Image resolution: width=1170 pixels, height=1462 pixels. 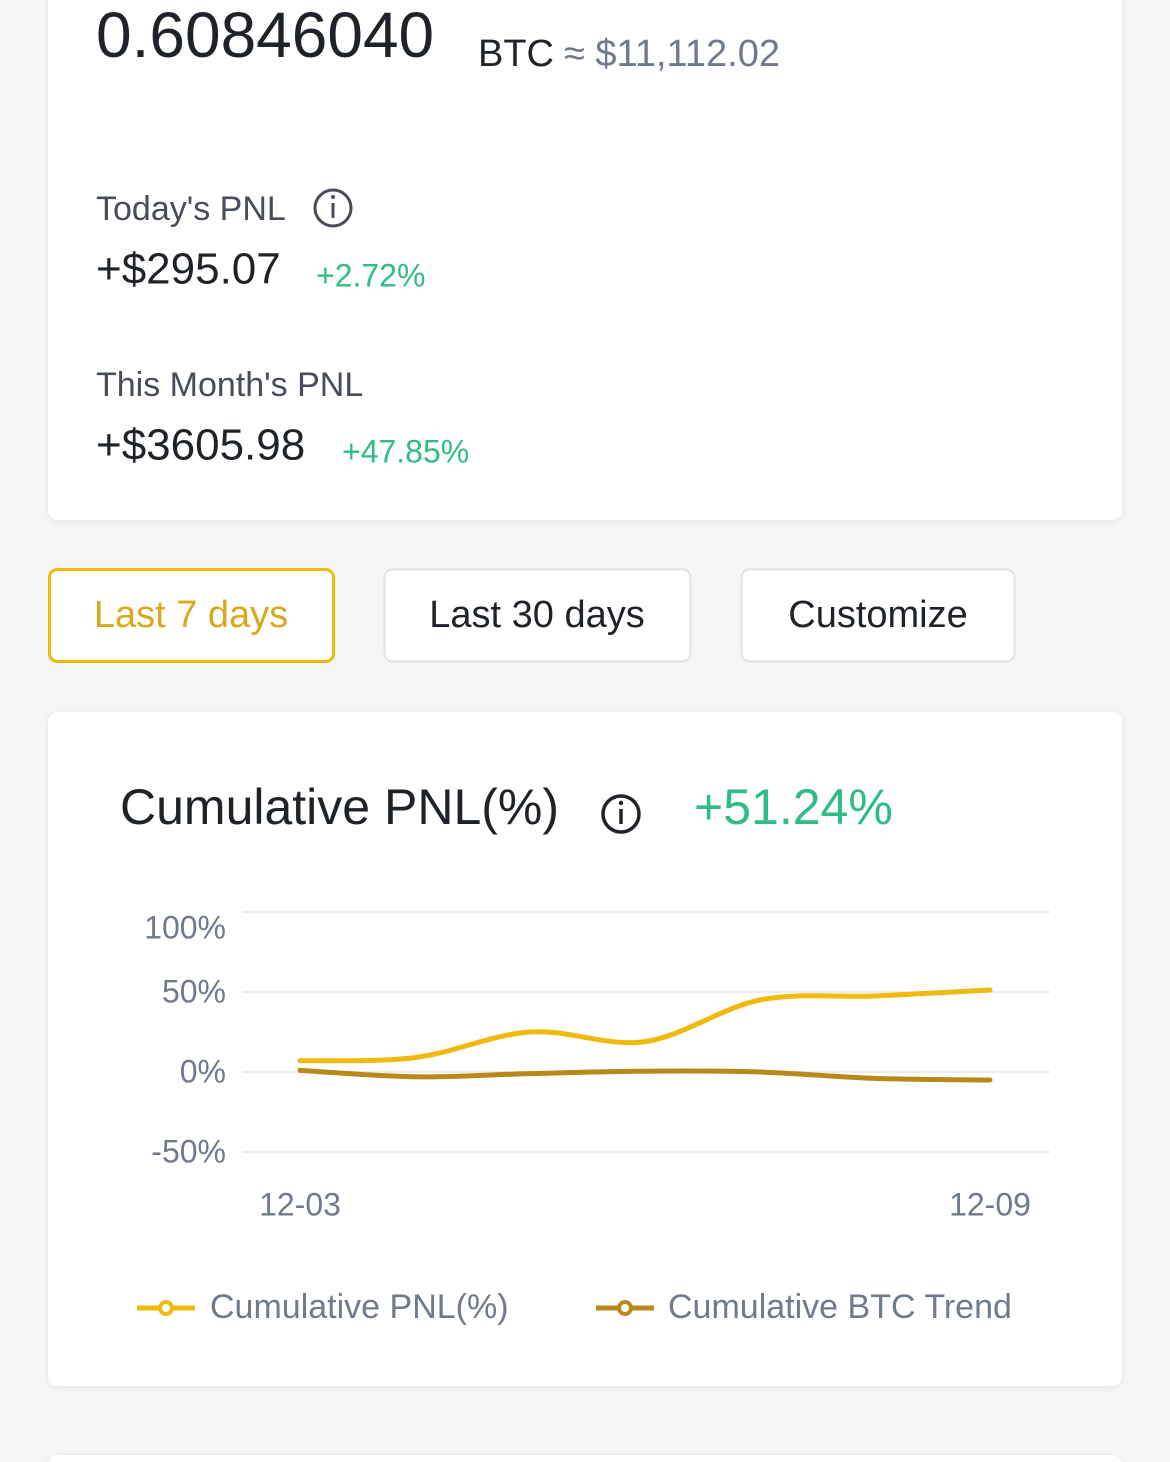 What do you see at coordinates (793, 807) in the screenshot?
I see `chart-total: +51.24%` at bounding box center [793, 807].